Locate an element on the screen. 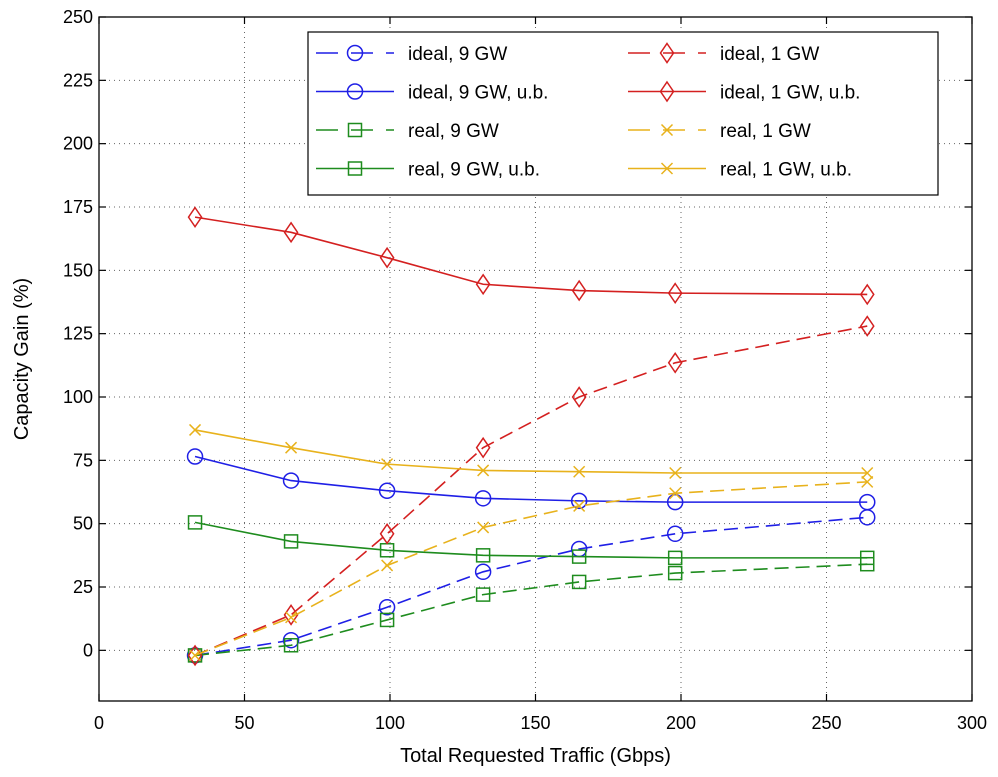 This screenshot has height=777, width=998. legend-label: real, 9 GW is located at coordinates (453, 131).